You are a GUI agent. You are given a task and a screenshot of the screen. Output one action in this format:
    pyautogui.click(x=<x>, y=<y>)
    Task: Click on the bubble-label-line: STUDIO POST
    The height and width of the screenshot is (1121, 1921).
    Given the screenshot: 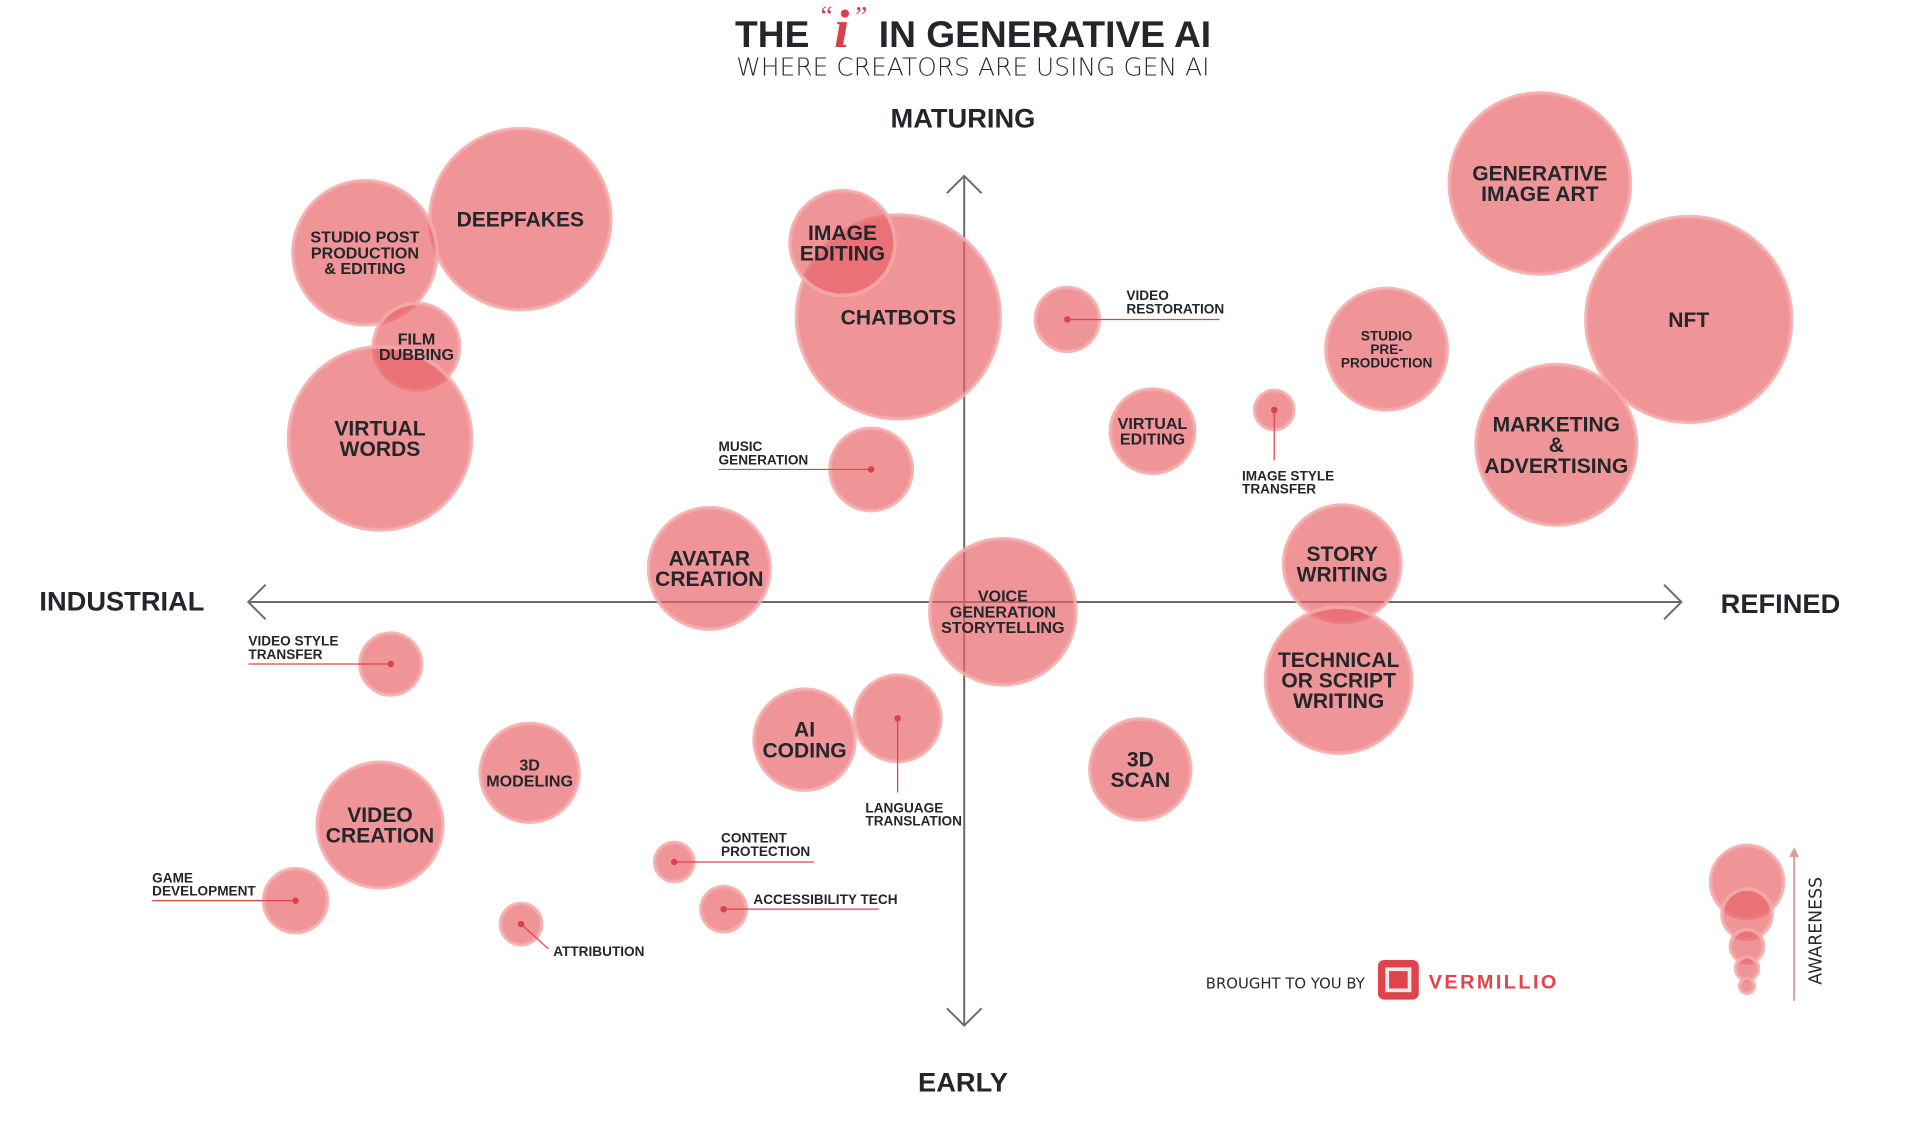 What is the action you would take?
    pyautogui.click(x=364, y=238)
    